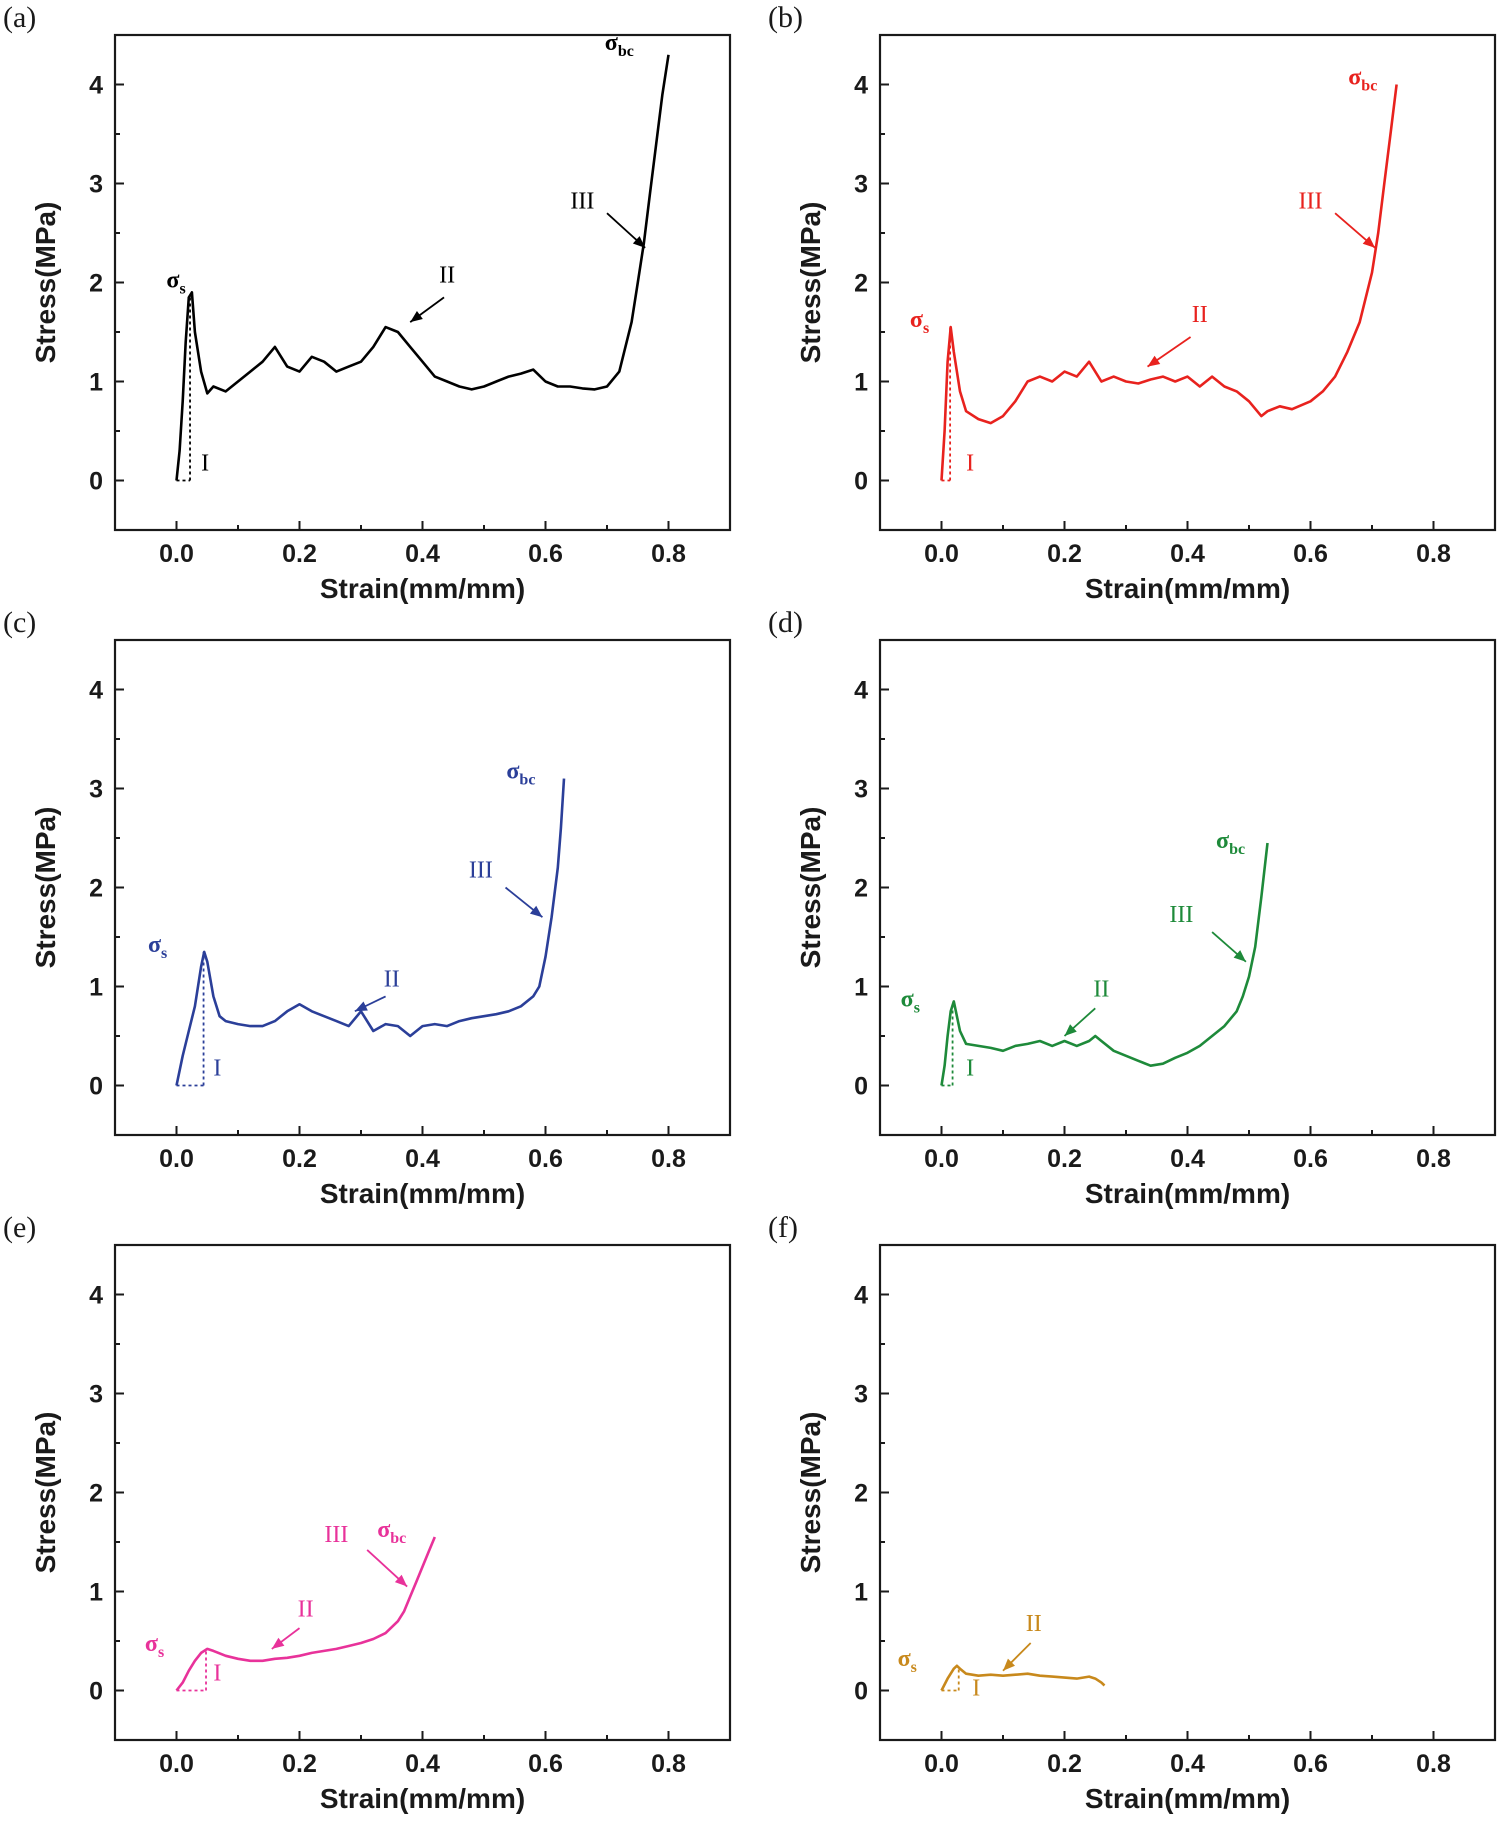 This screenshot has height=1833, width=1500. What do you see at coordinates (785, 17) in the screenshot?
I see `panel-label: (b)` at bounding box center [785, 17].